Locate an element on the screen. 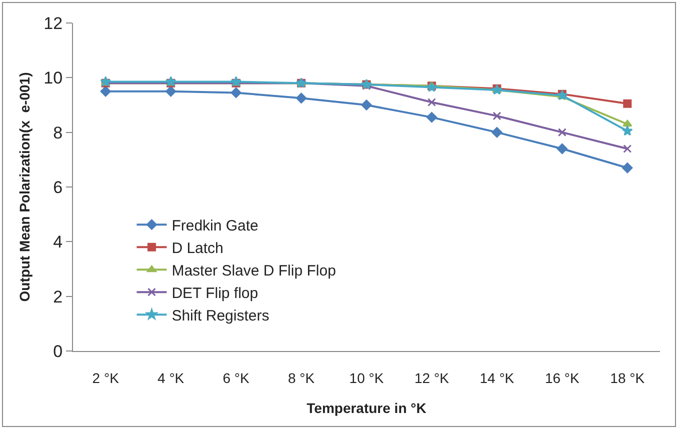  x-tick-label: 8 °K is located at coordinates (302, 378).